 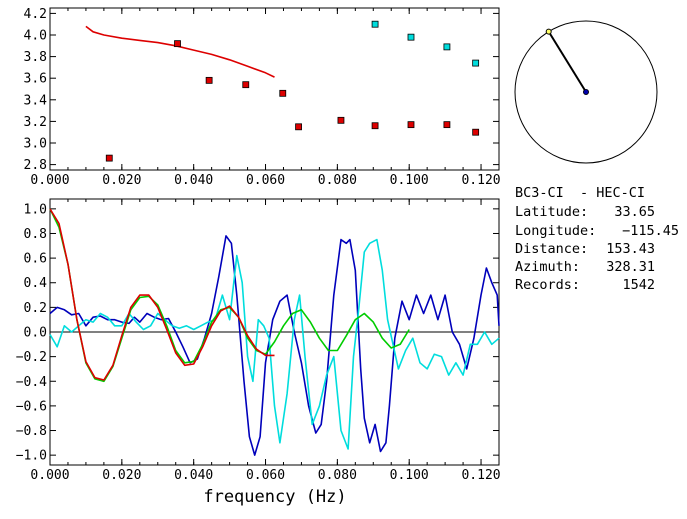 I want to click on records-value: 1542, so click(x=638, y=285).